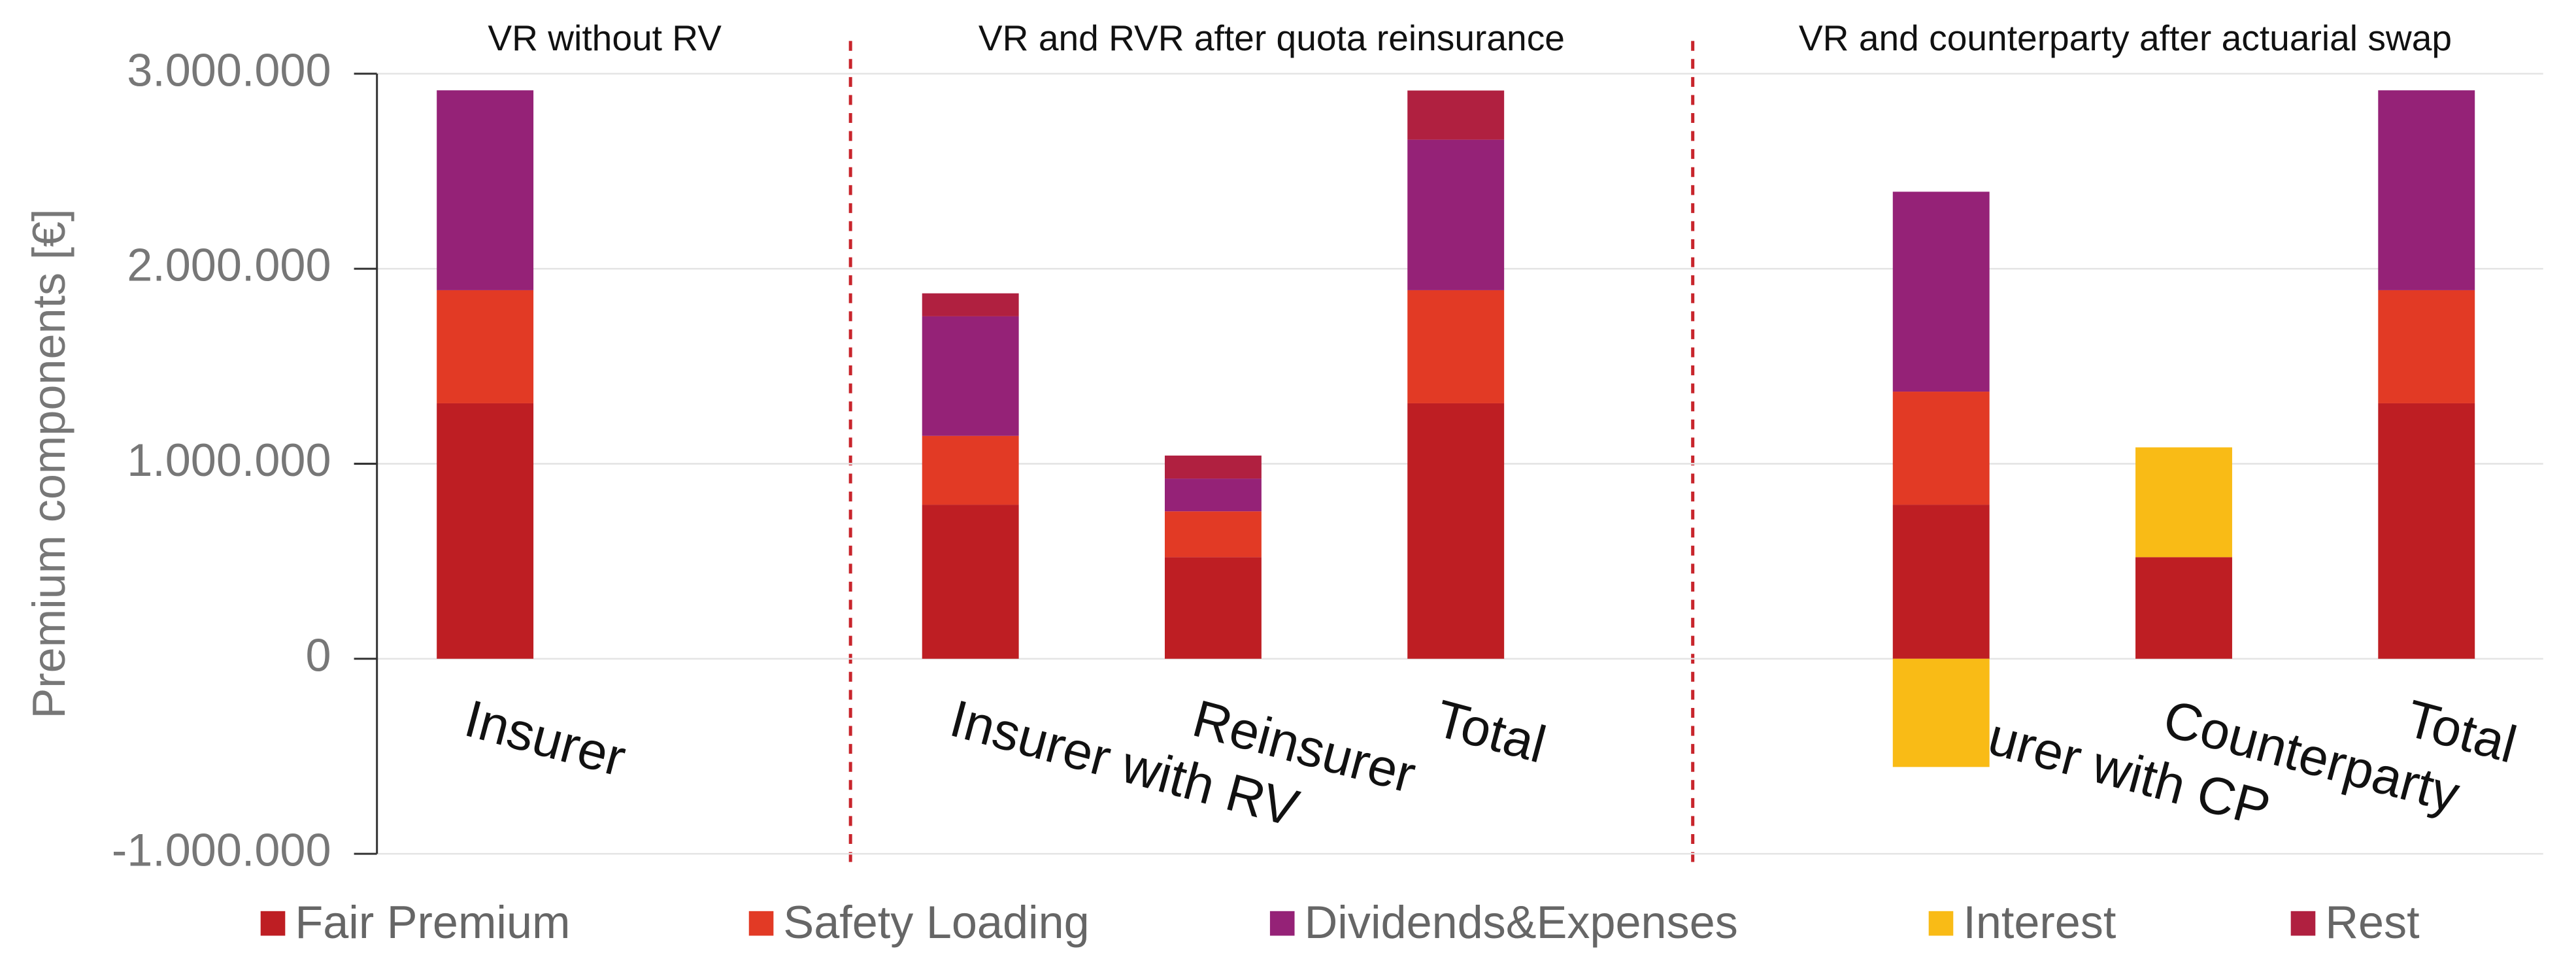  I want to click on y-tick-label: 3.000.000, so click(229, 69).